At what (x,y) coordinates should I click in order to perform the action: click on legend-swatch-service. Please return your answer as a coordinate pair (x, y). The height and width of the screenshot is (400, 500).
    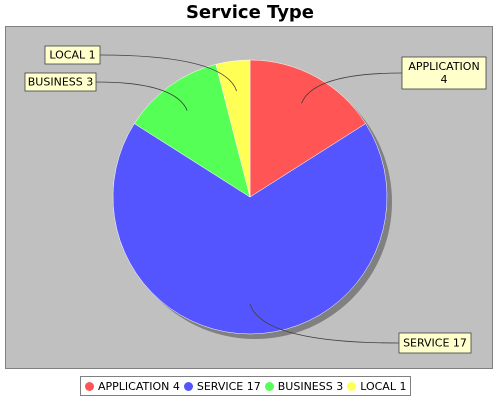
    Looking at the image, I should click on (188, 386).